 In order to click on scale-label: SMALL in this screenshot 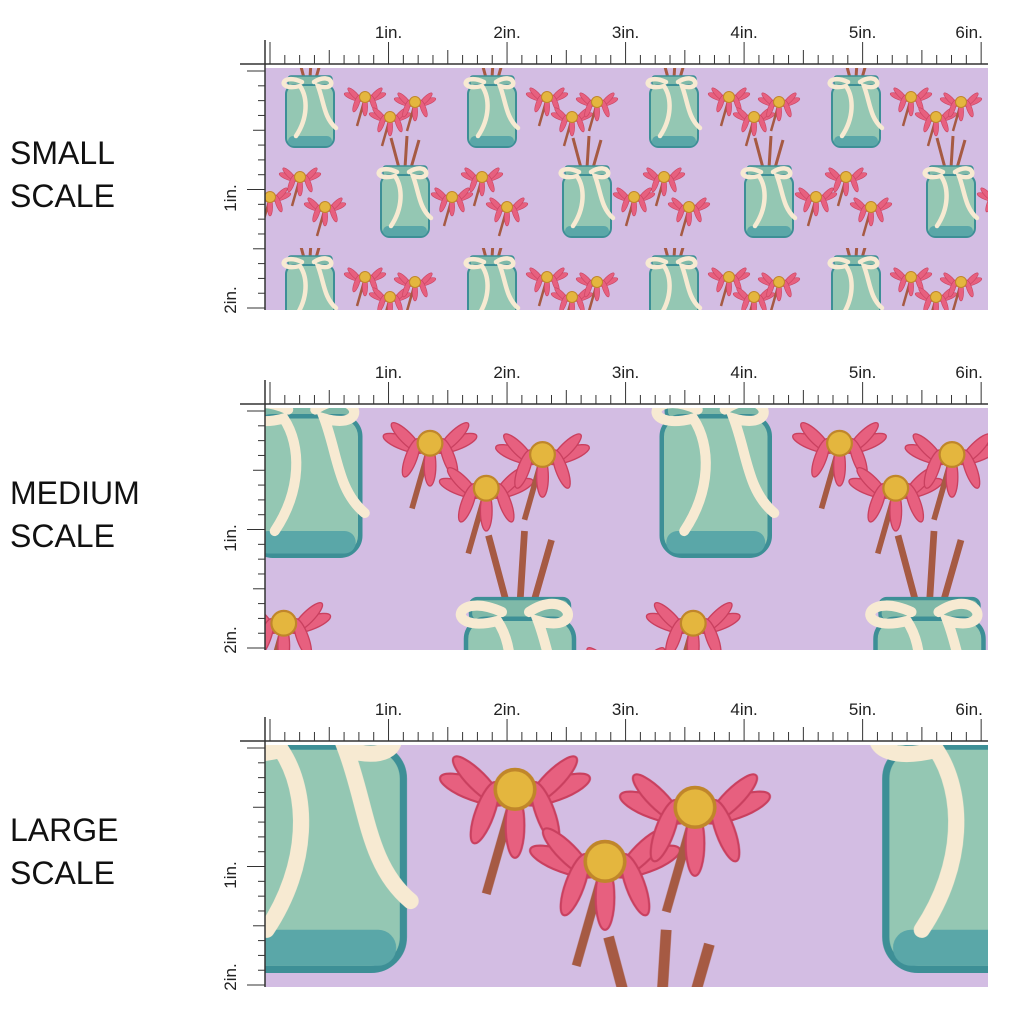, I will do `click(62, 153)`.